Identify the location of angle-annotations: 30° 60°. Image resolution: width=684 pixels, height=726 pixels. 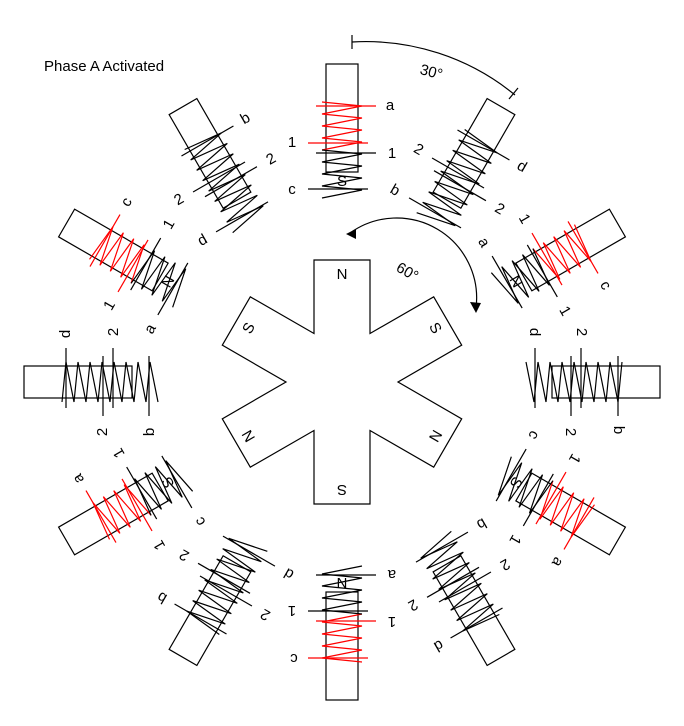
(432, 174).